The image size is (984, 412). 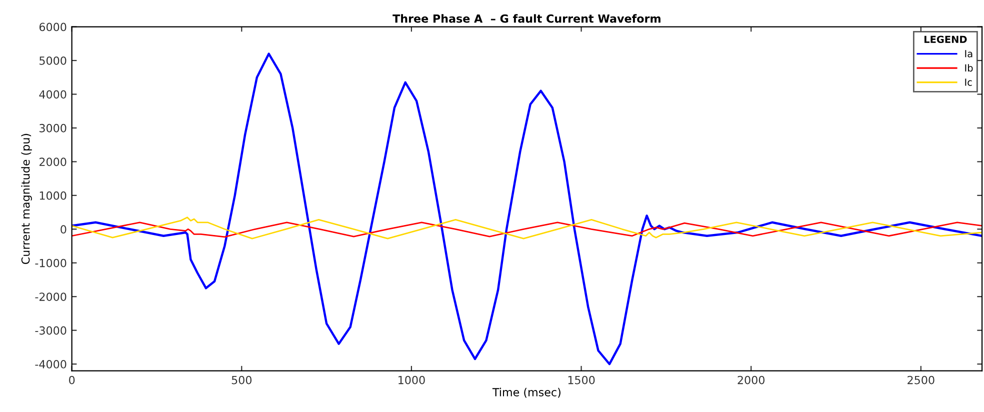 I want to click on x-axis-title: Time (msec), so click(x=526, y=393).